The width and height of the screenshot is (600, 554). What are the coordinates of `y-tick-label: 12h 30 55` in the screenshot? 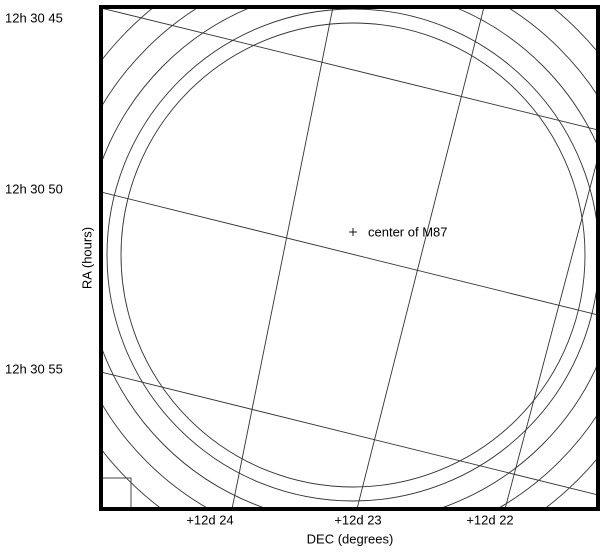 It's located at (34, 368).